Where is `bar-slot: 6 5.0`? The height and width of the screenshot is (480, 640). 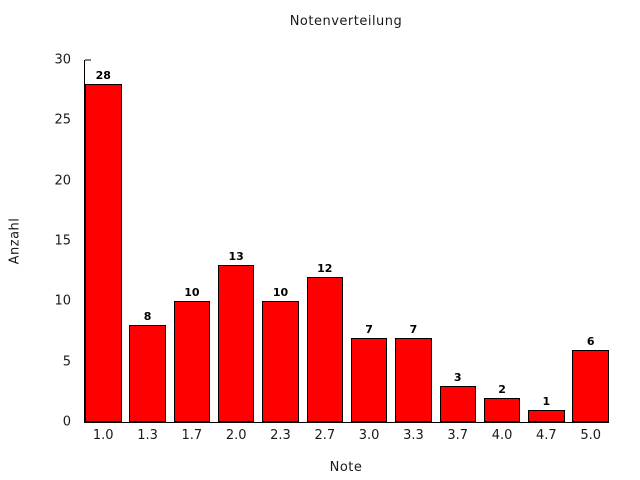
bar-slot: 6 5.0 is located at coordinates (590, 251).